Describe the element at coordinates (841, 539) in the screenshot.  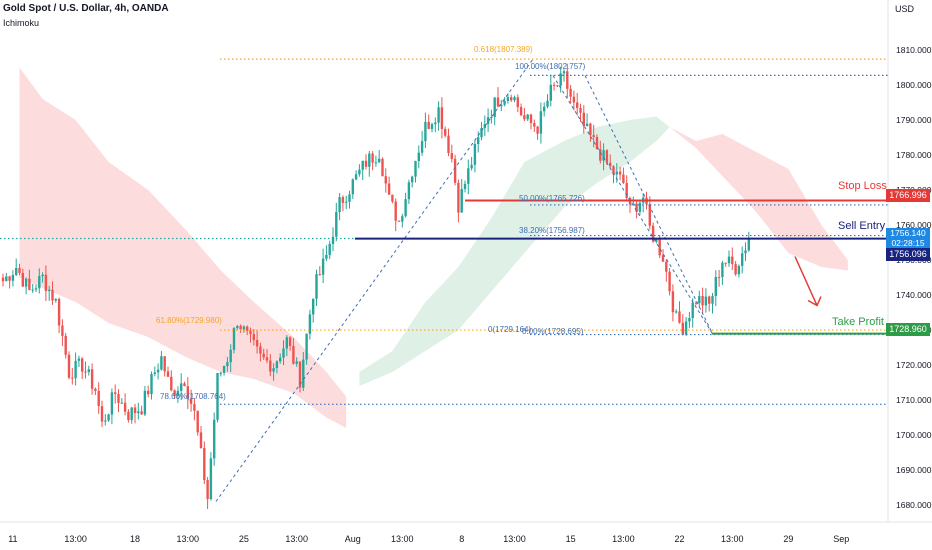
I see `x-tick-label: Sep` at that location.